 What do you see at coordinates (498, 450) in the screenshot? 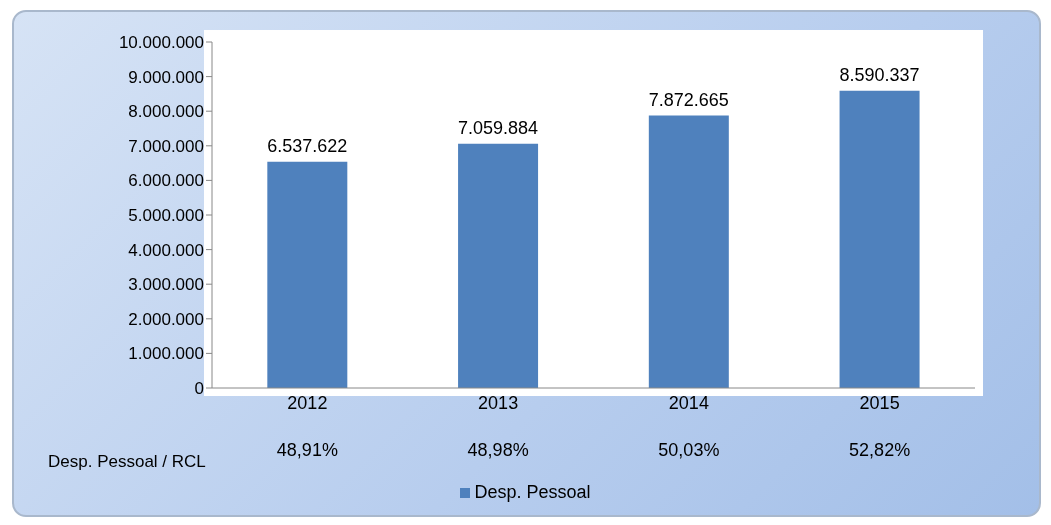
I see `text: 48,98%` at bounding box center [498, 450].